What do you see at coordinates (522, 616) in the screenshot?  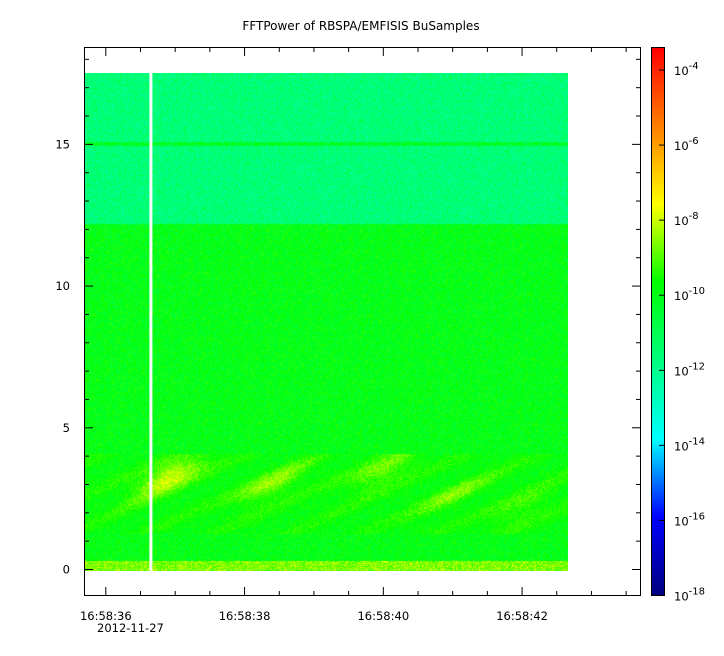 I see `x-tick-label: 16:58:42` at bounding box center [522, 616].